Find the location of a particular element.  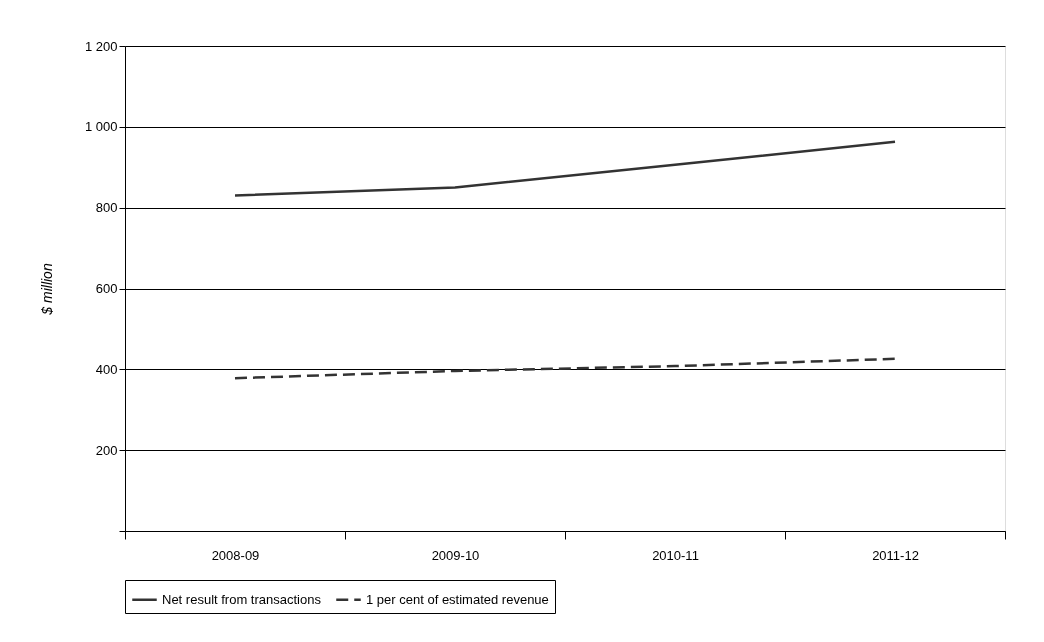

y-tick-label: 400 is located at coordinates (106, 369).